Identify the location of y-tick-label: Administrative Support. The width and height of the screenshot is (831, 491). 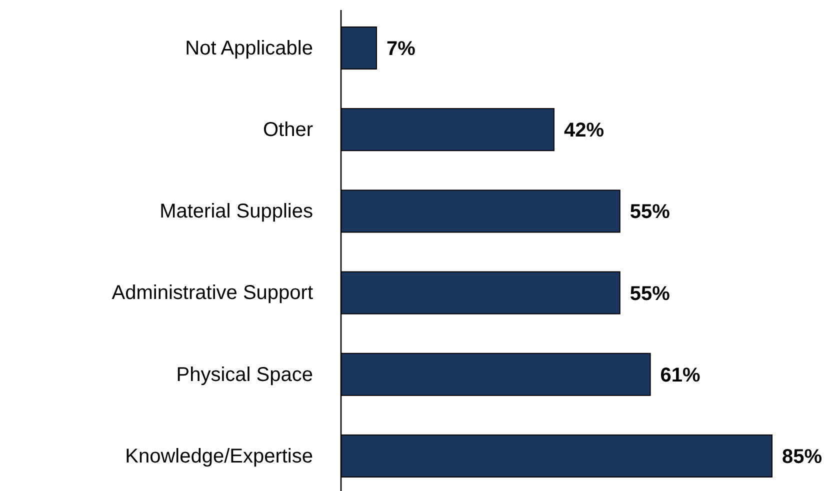
(213, 293).